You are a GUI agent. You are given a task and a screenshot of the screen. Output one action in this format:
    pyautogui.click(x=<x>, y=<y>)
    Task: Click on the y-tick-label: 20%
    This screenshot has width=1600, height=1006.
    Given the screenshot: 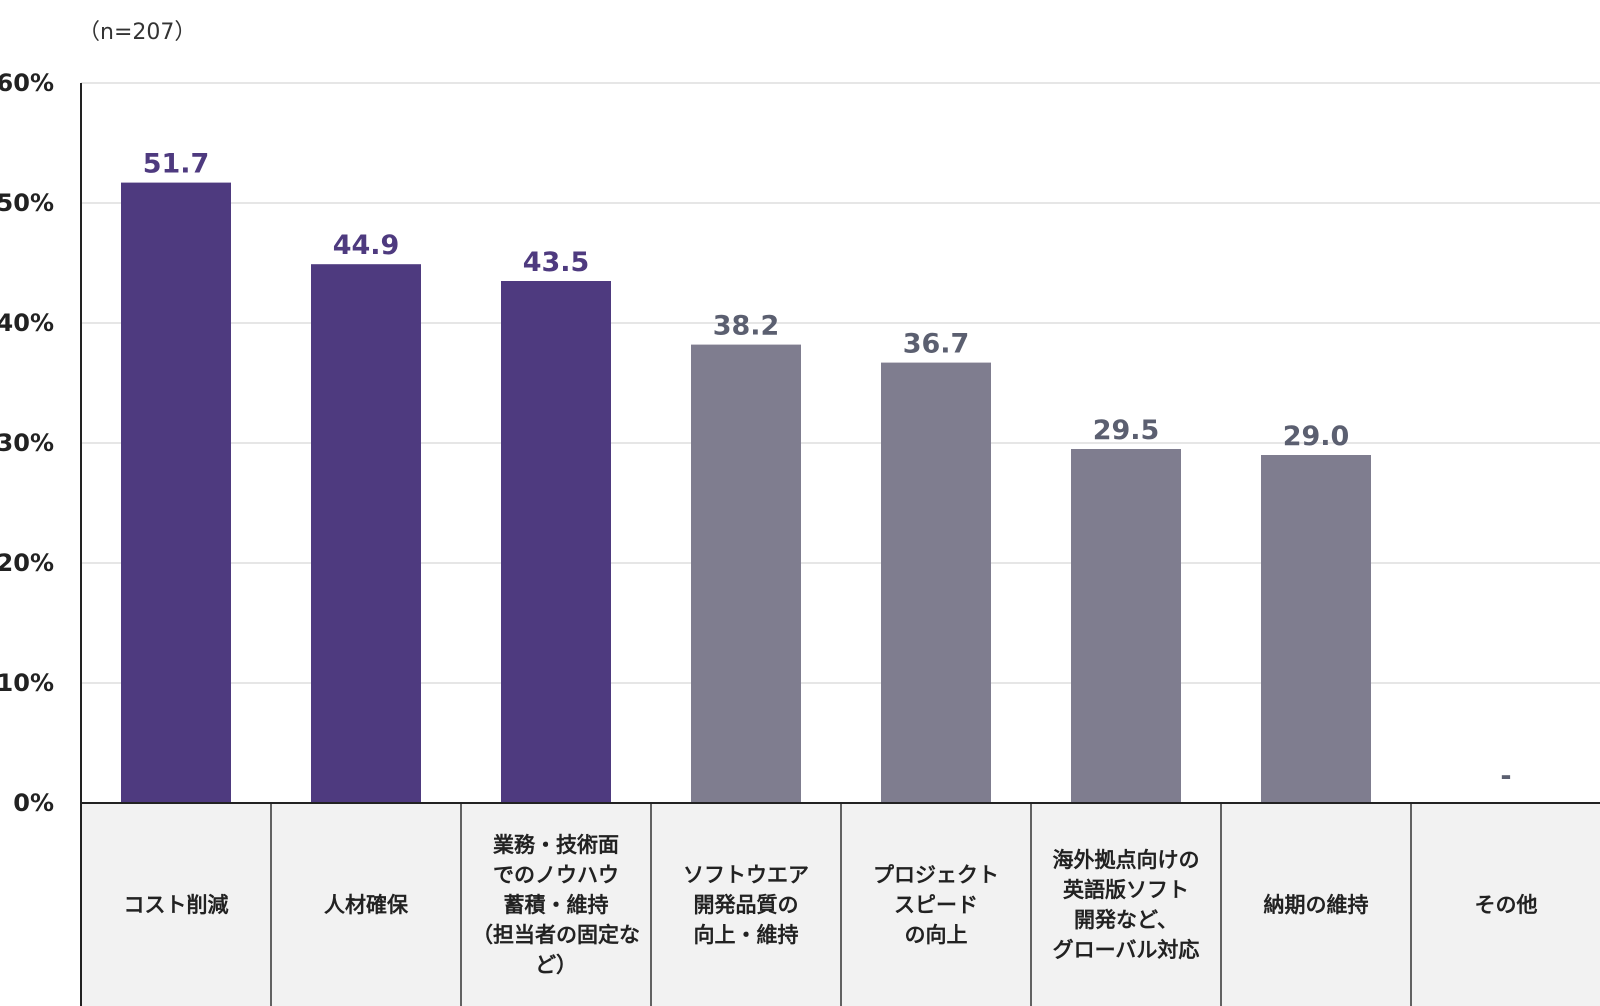 What is the action you would take?
    pyautogui.click(x=27, y=563)
    